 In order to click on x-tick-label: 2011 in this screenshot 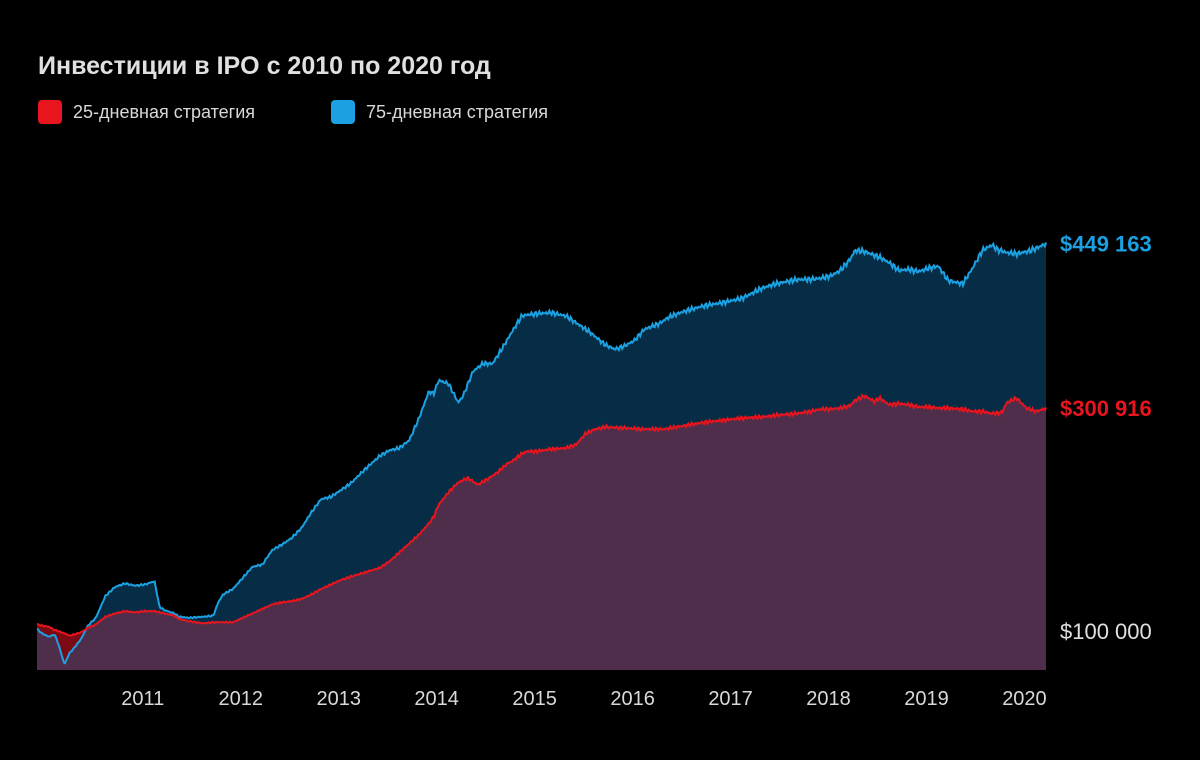, I will do `click(142, 699)`.